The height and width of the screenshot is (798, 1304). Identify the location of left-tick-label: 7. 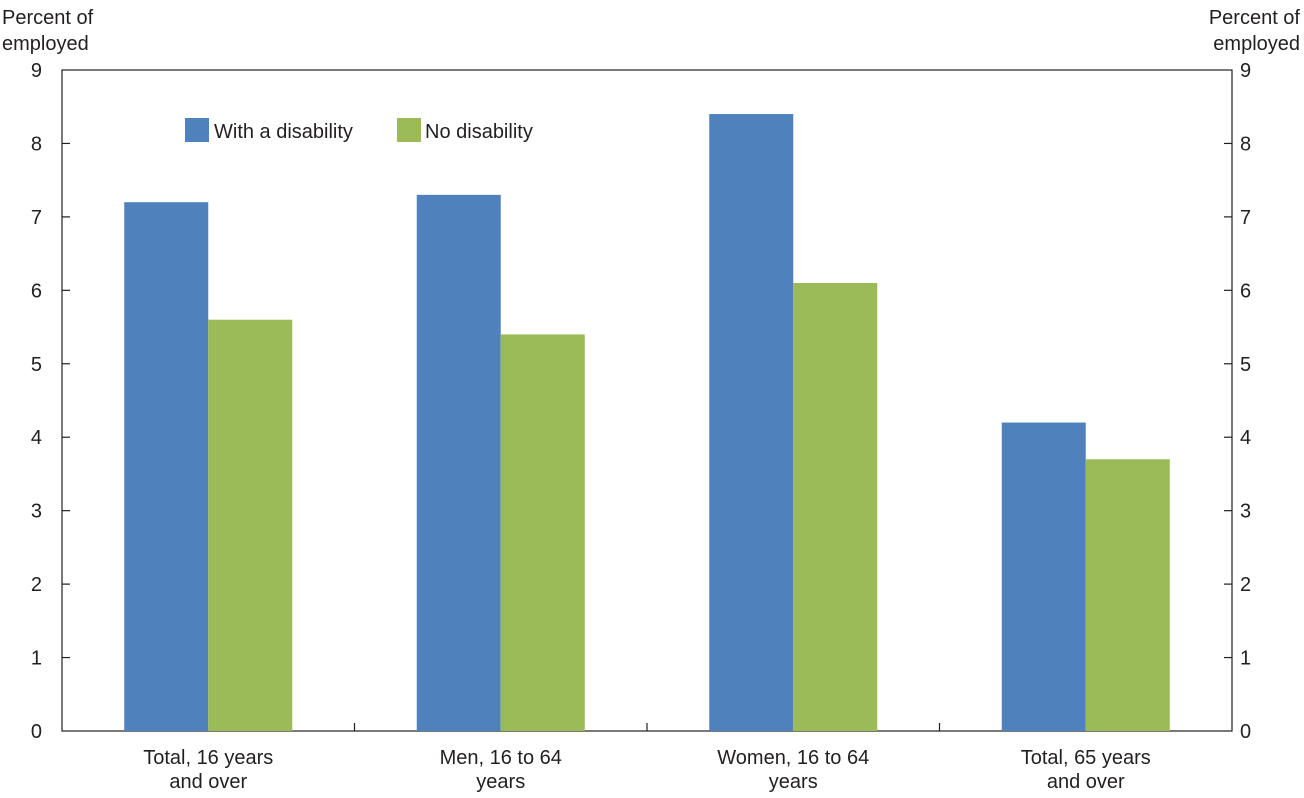
(36, 218).